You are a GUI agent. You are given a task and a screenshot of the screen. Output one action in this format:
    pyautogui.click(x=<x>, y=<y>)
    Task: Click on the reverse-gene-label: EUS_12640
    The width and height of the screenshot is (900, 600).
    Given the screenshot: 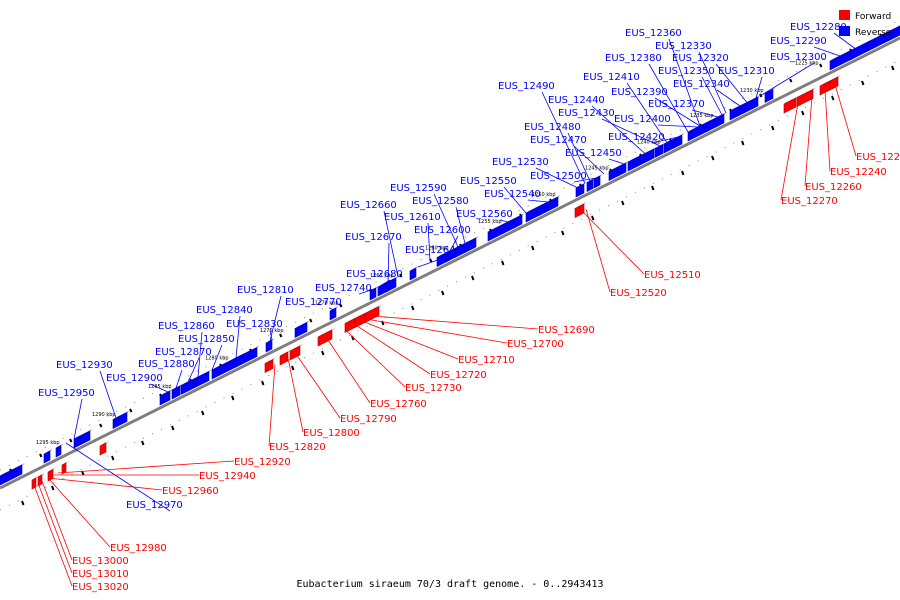 What is the action you would take?
    pyautogui.click(x=433, y=250)
    